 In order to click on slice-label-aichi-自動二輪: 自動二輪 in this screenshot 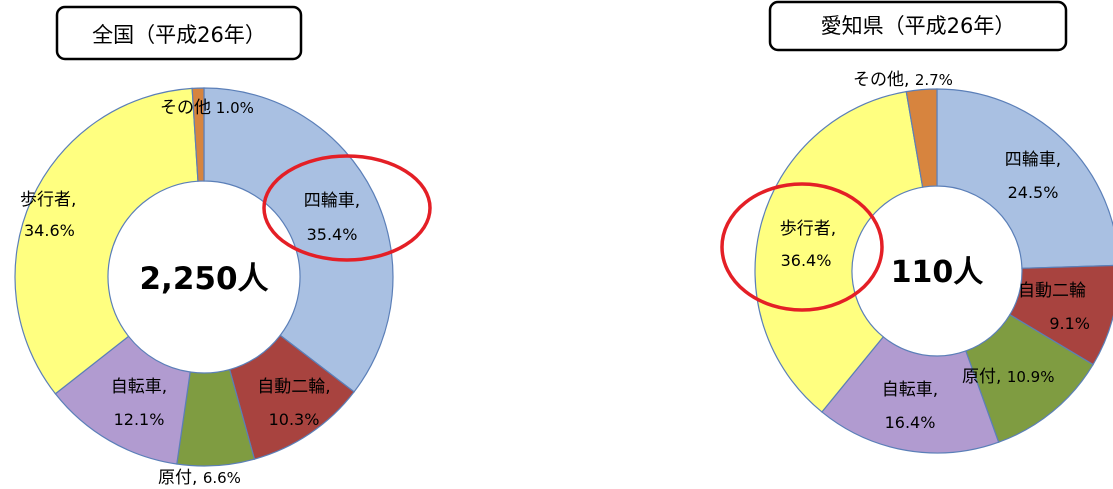, I will do `click(1052, 291)`.